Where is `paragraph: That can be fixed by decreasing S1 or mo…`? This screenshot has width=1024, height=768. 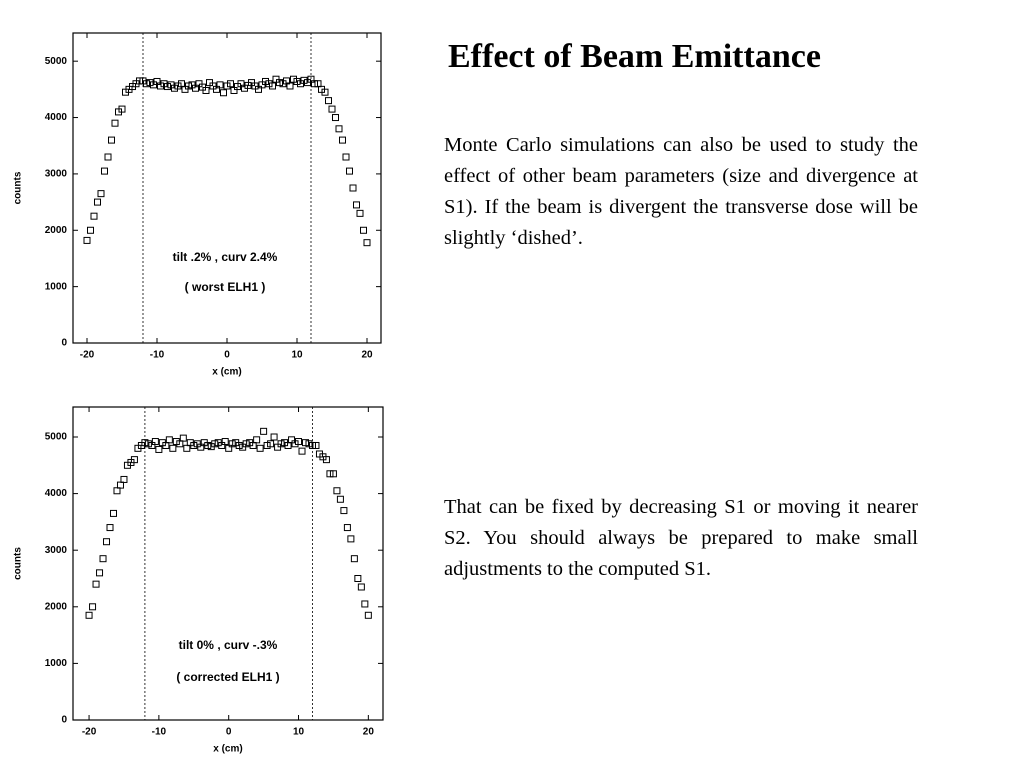
paragraph: That can be fixed by decreasing S1 or mo… is located at coordinates (681, 538).